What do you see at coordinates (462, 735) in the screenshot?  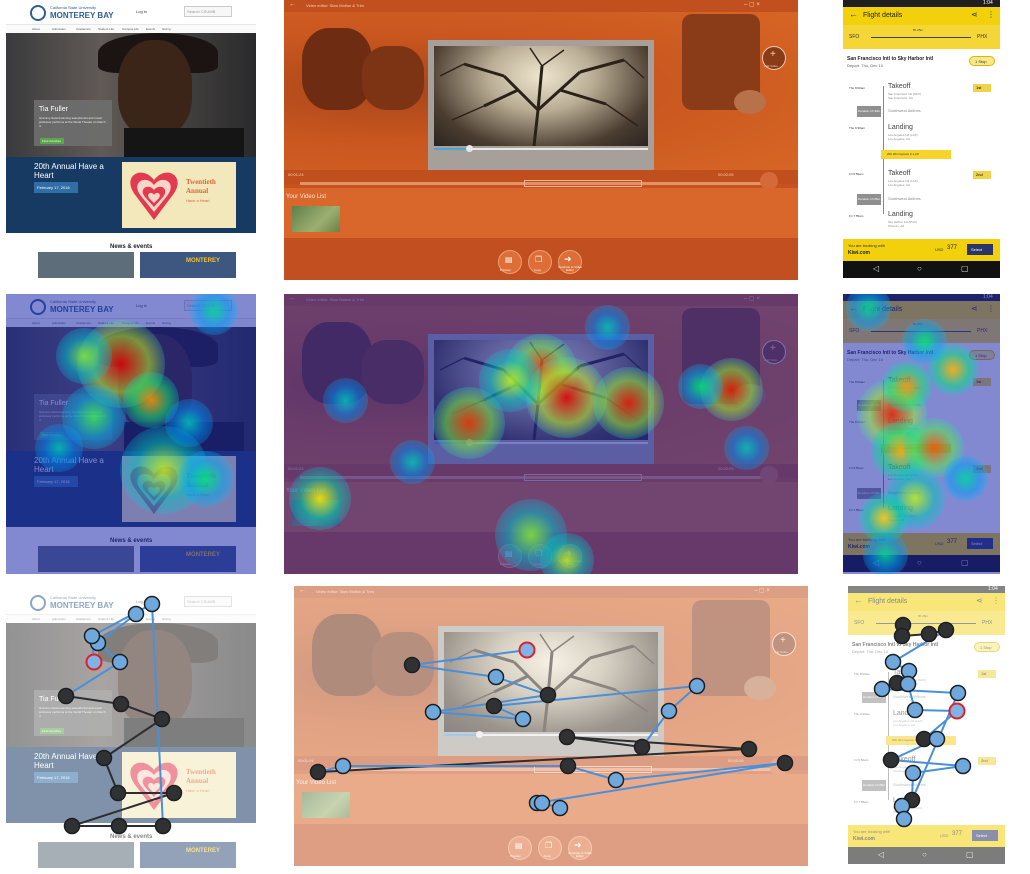 I see `seek-progress` at bounding box center [462, 735].